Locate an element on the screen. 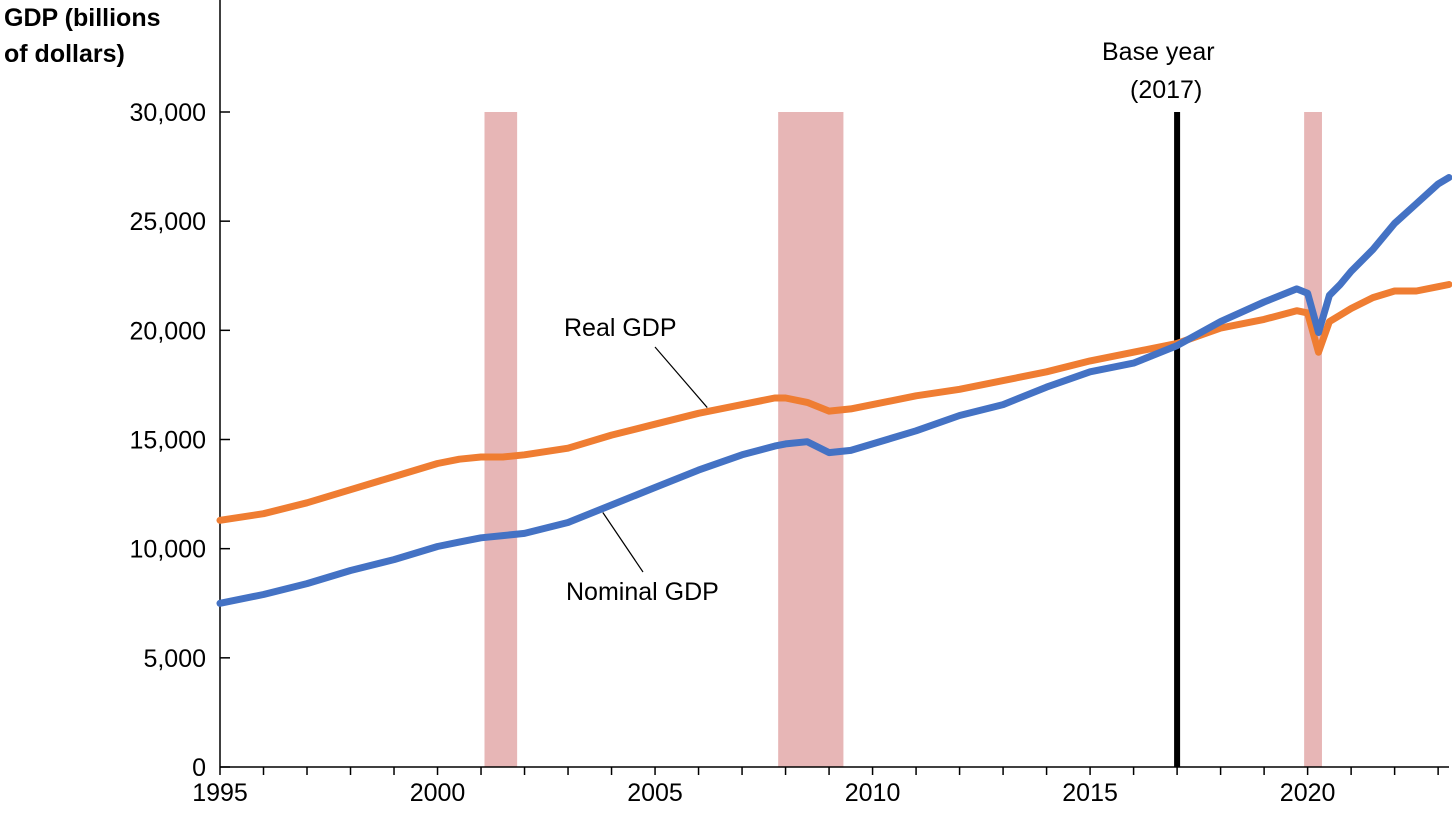 The image size is (1452, 814). y-tick-label: 5,000 is located at coordinates (174, 659).